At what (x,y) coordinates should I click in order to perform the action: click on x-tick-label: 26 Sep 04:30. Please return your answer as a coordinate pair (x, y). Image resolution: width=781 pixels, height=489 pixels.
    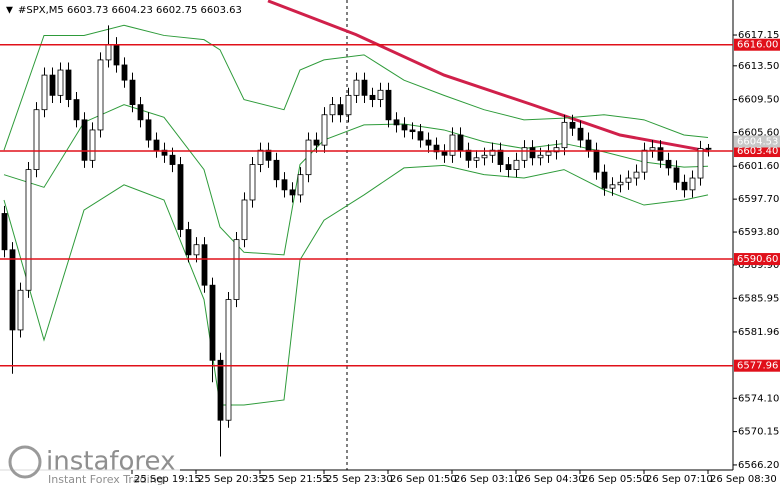
    Looking at the image, I should click on (551, 479).